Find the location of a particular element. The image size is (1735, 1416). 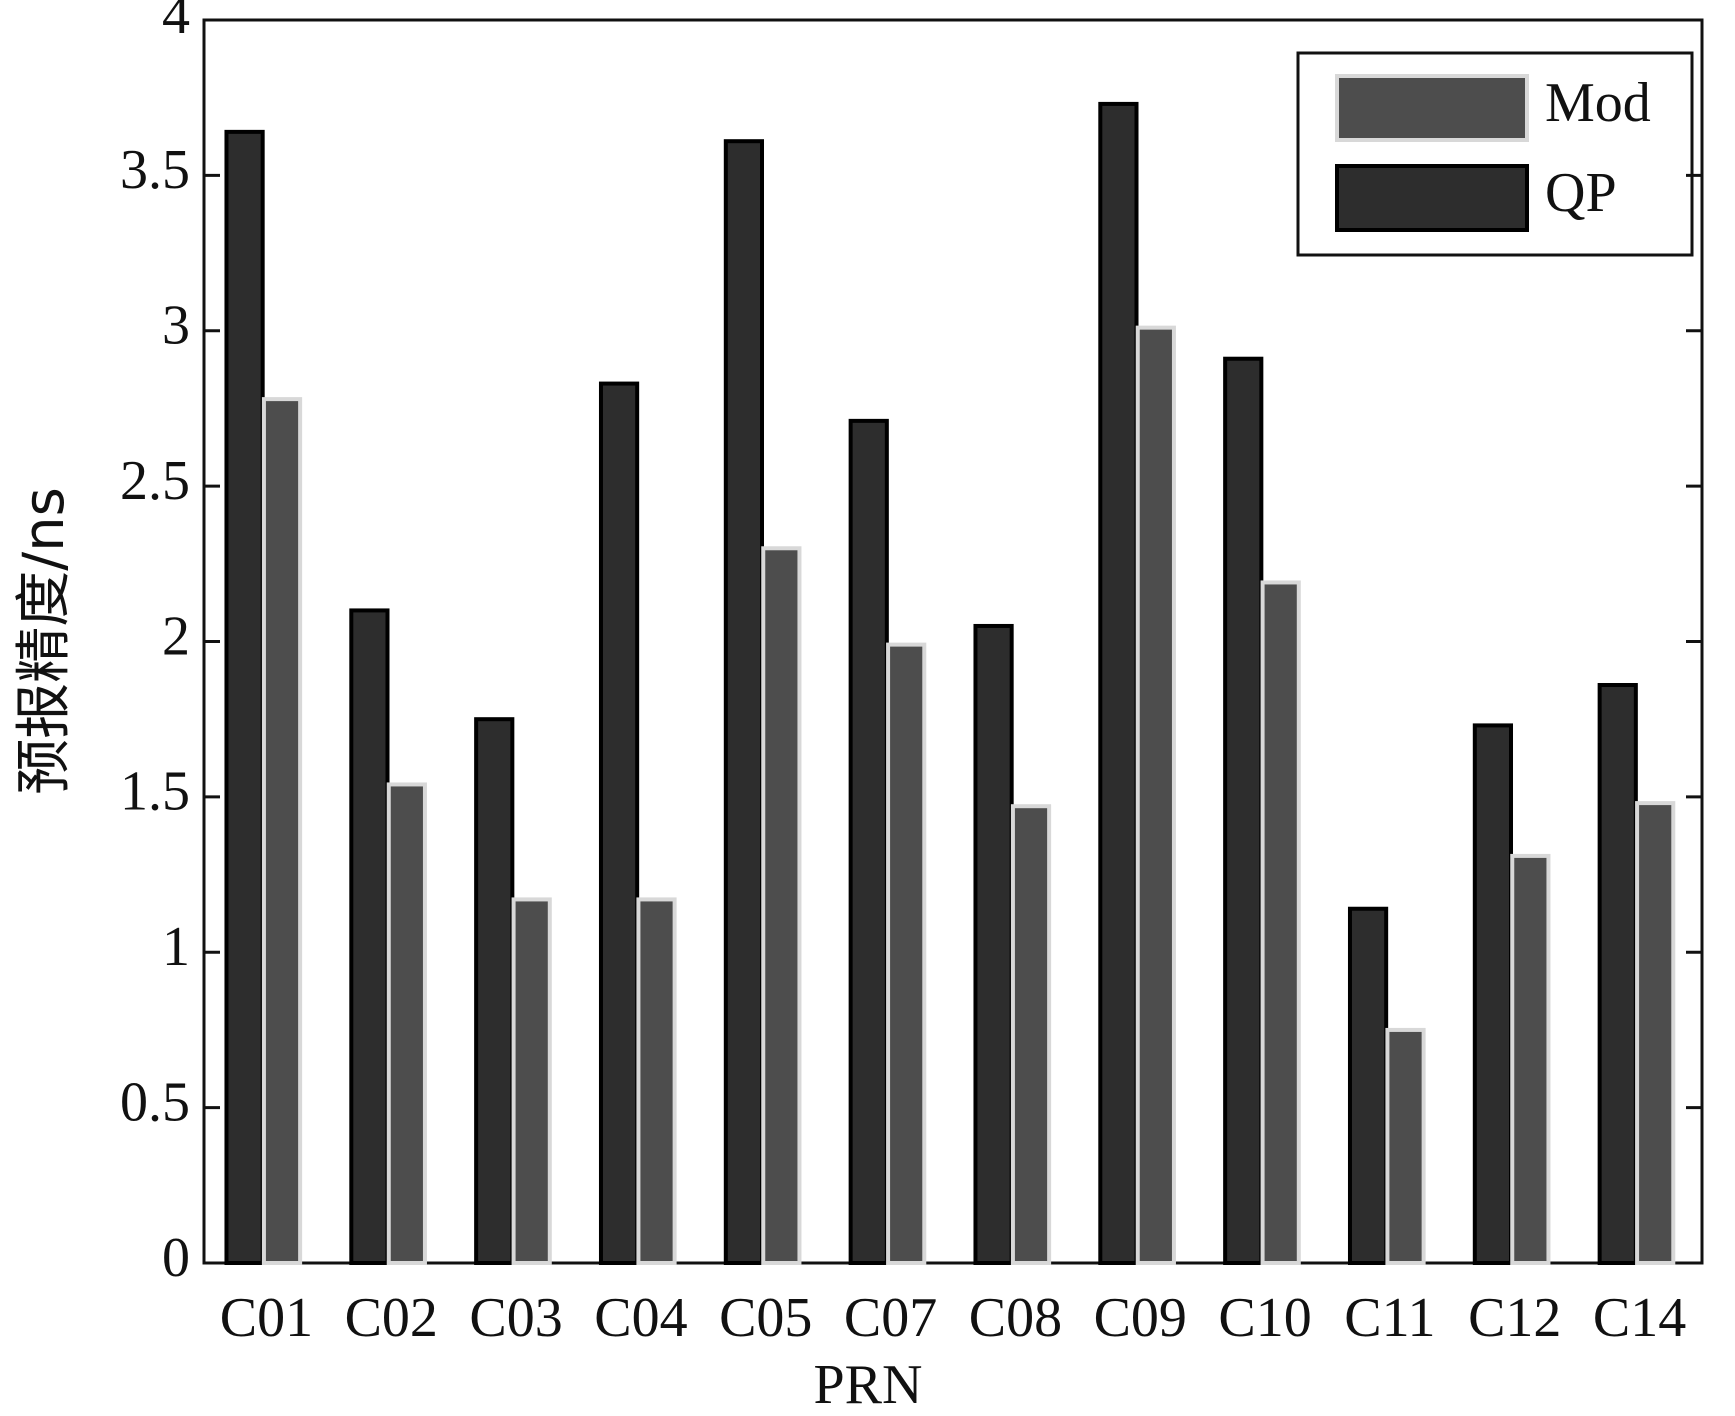

legend-label: QP is located at coordinates (1581, 193).